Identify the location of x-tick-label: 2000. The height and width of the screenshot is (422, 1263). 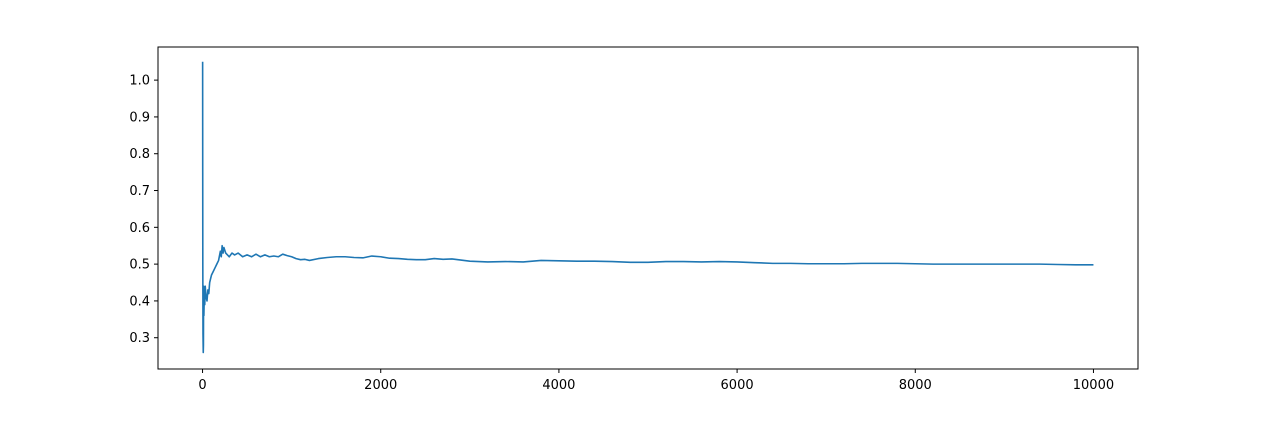
(380, 385).